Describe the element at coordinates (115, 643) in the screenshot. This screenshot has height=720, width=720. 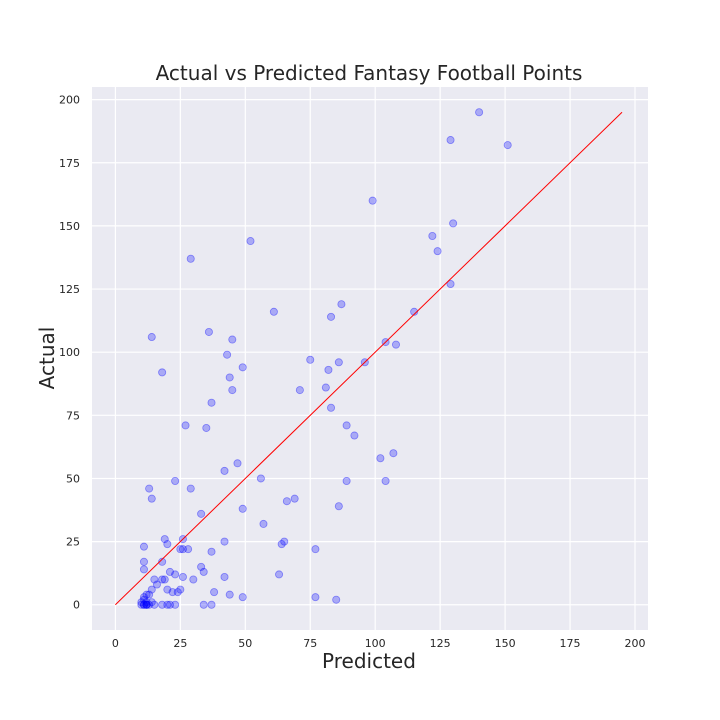
I see `x-tick-label: 0` at that location.